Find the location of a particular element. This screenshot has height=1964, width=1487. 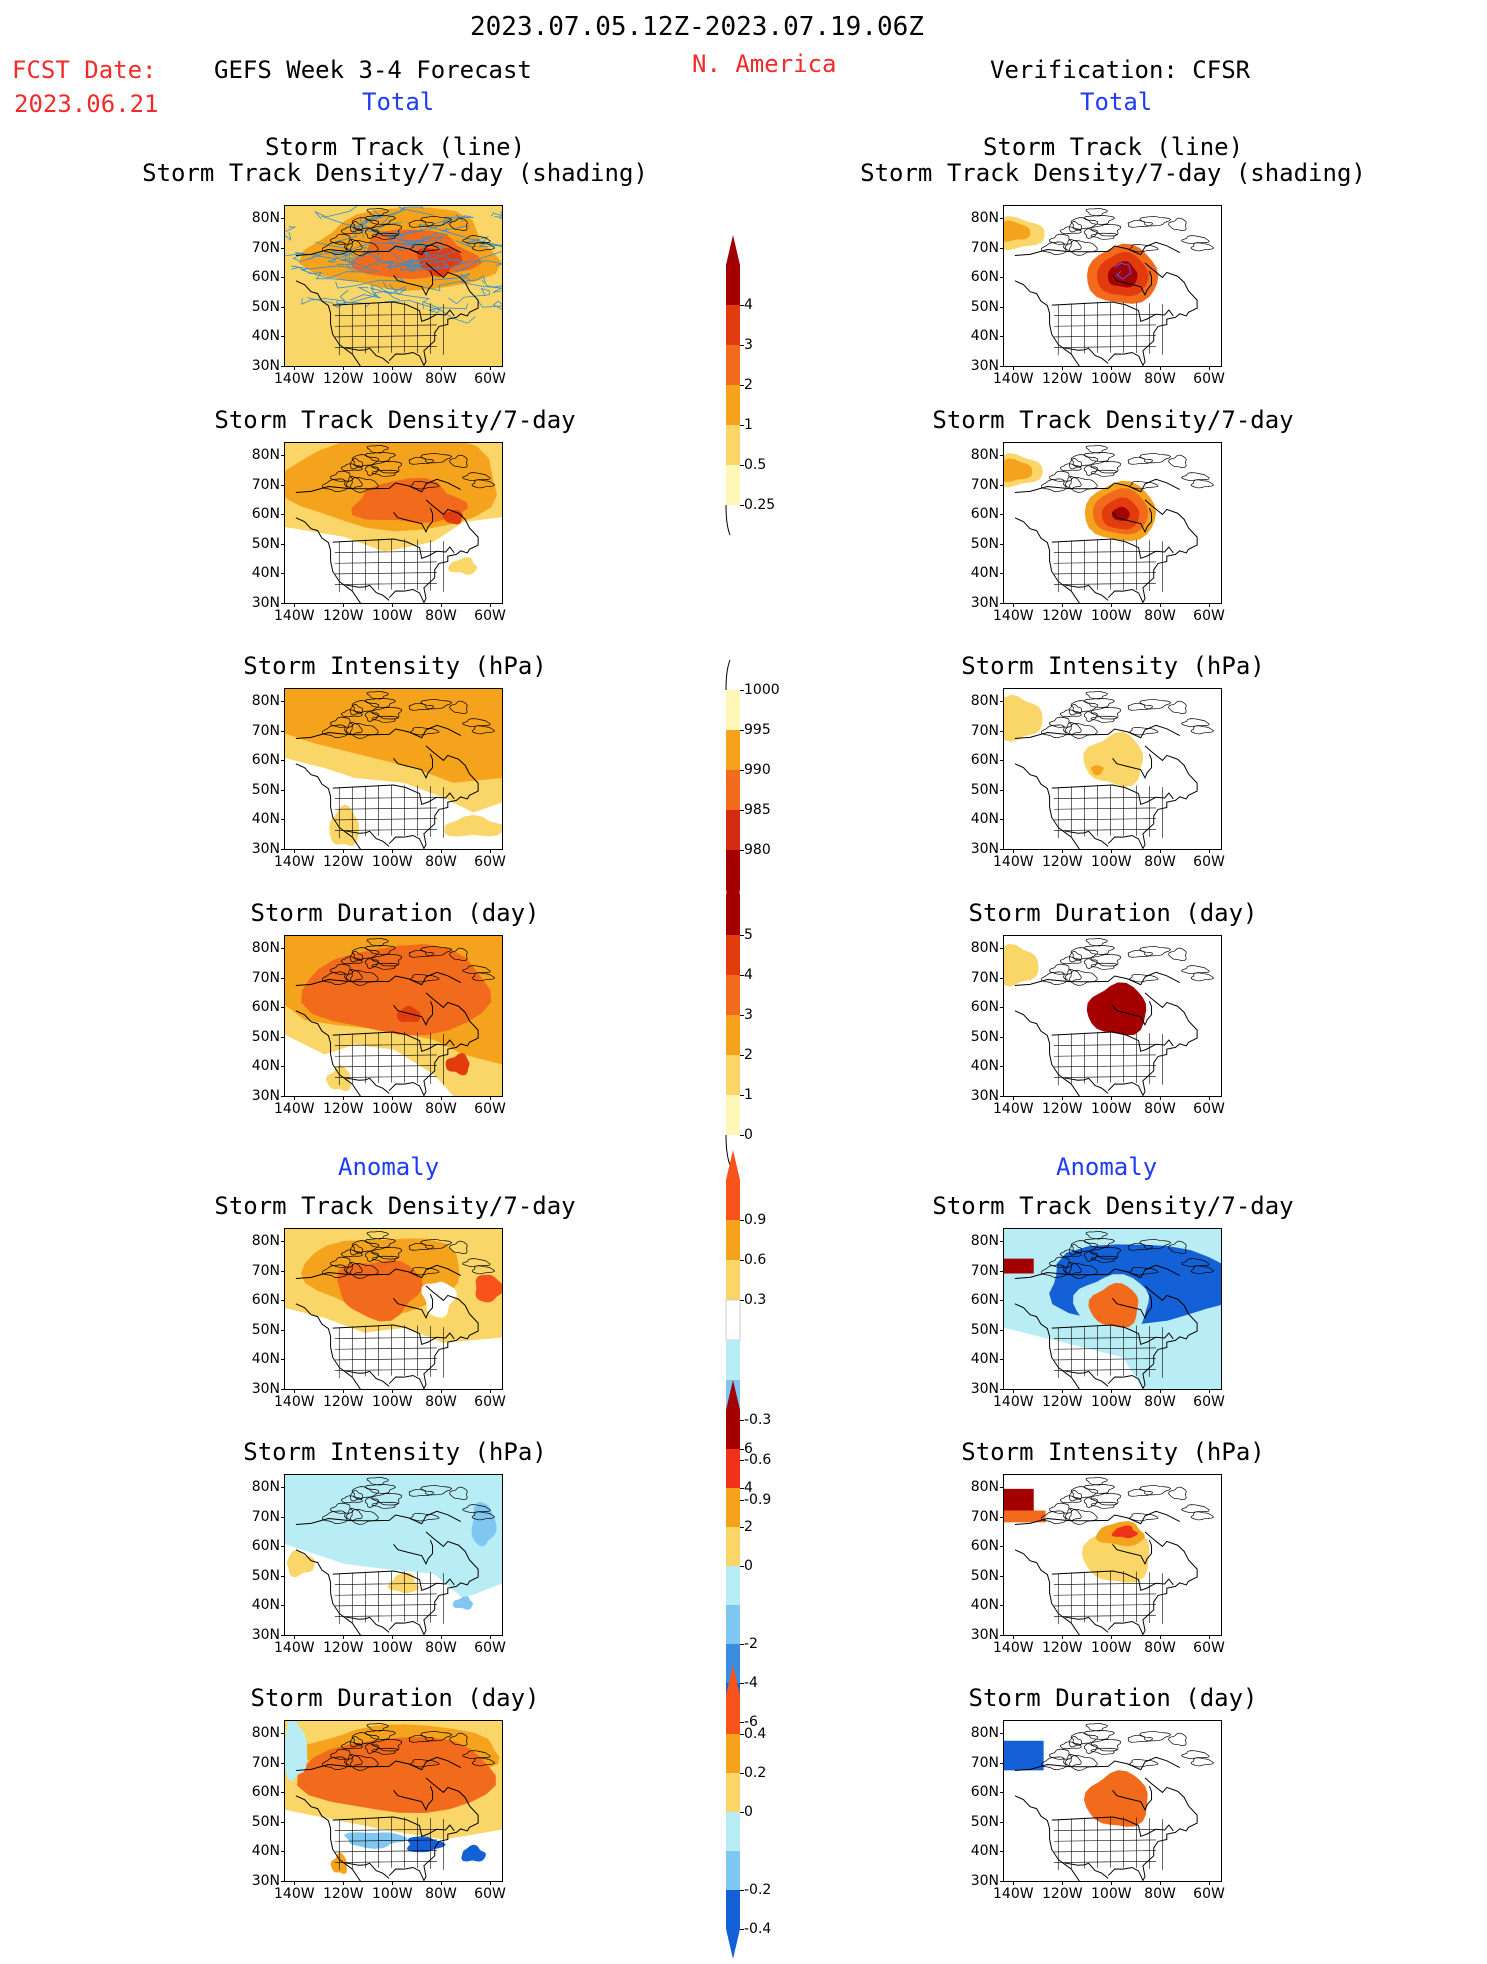

longitude-label: 80W is located at coordinates (1160, 1648).